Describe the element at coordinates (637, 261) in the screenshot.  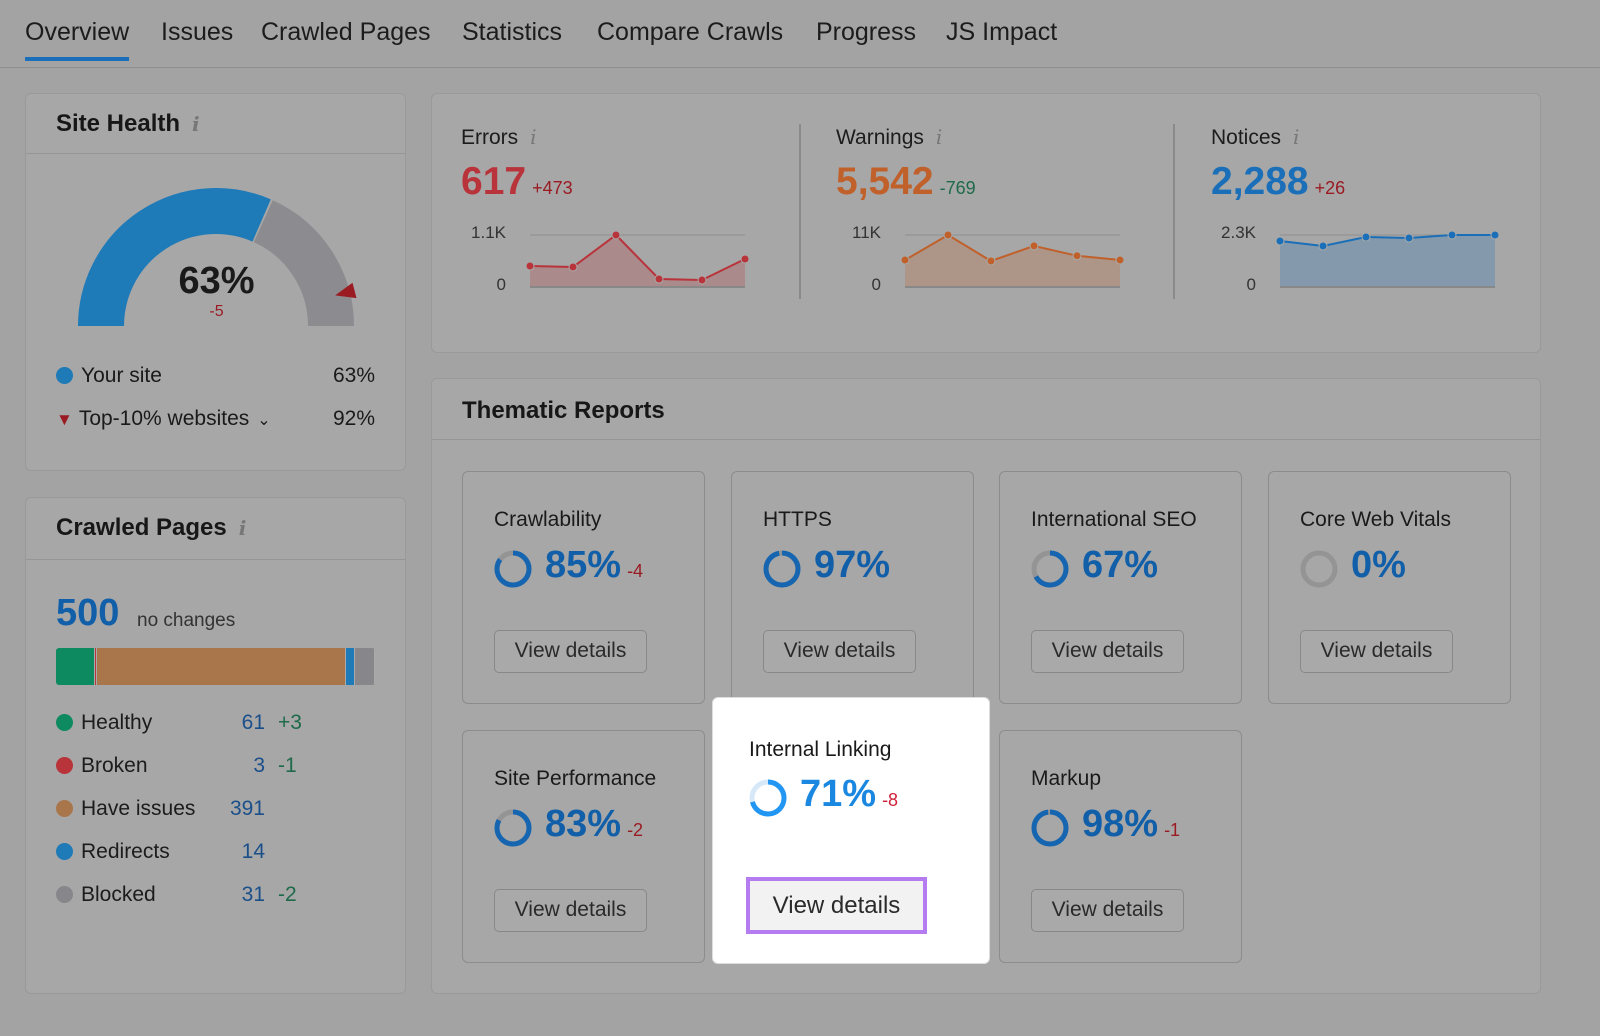
I see `sparkline-area` at that location.